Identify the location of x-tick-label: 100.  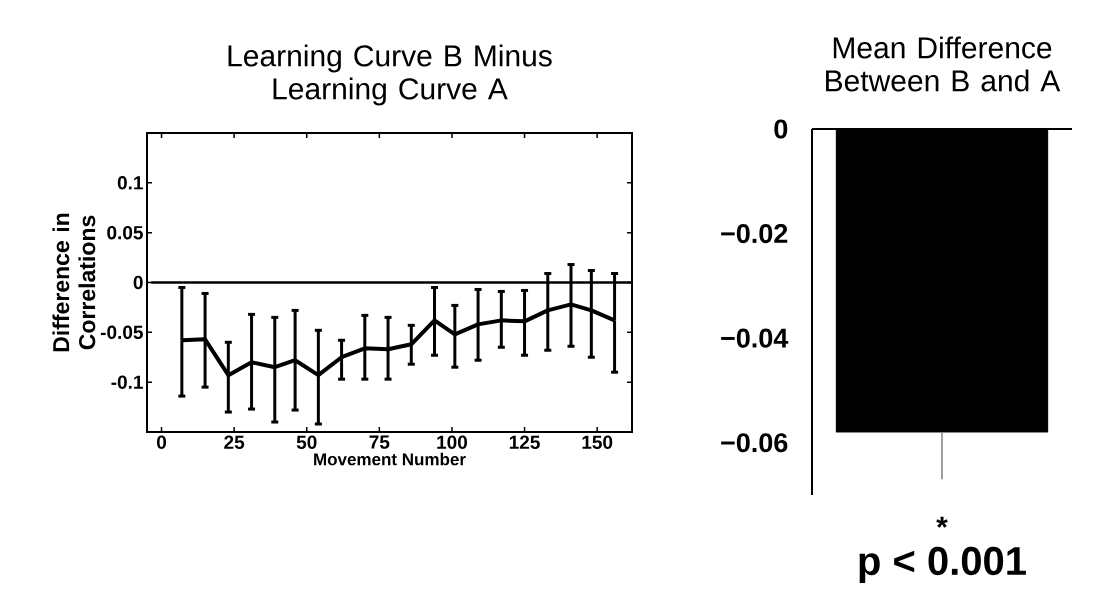
(452, 442).